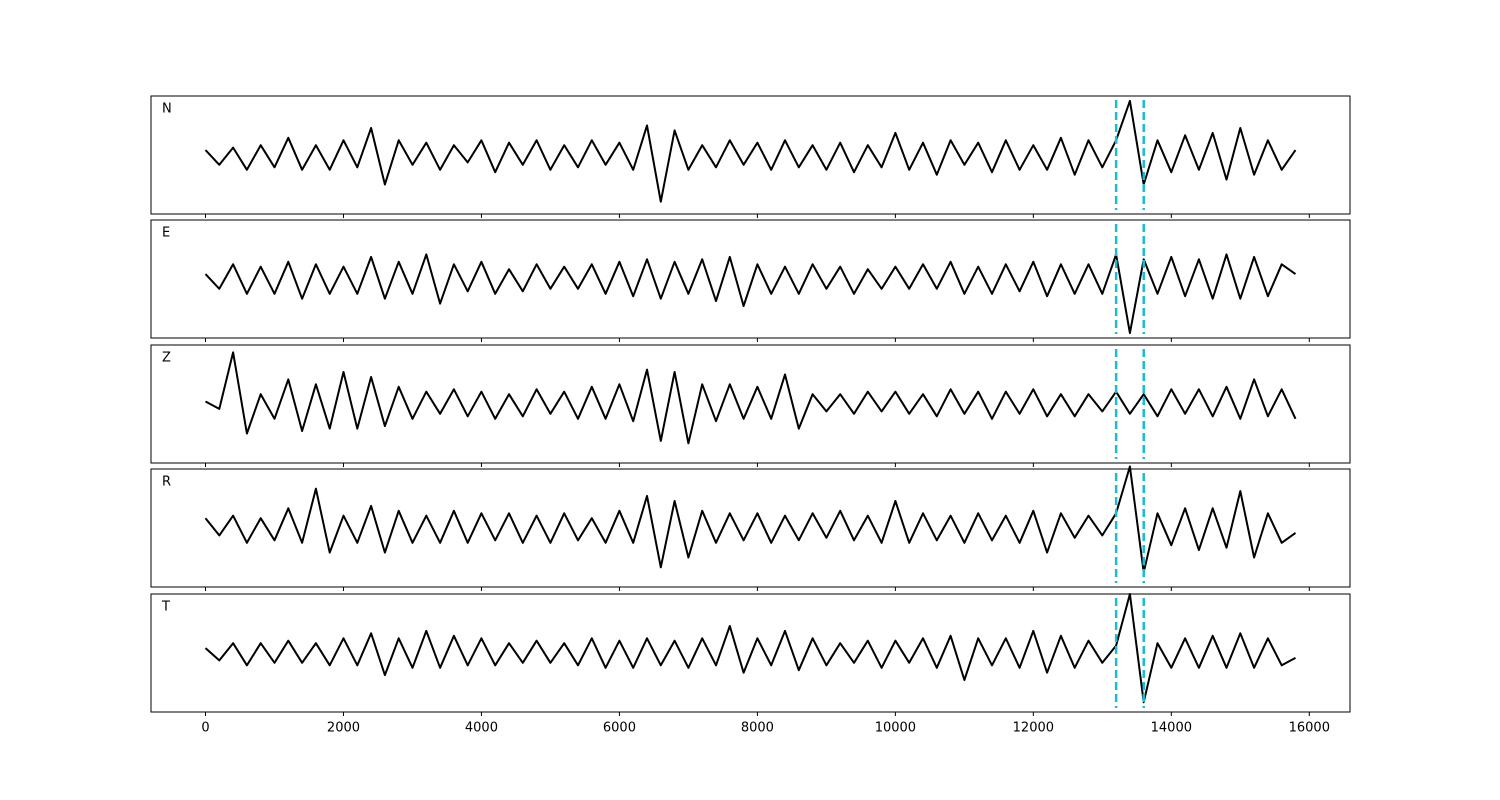  Describe the element at coordinates (343, 728) in the screenshot. I see `x-tick-label: 2000` at that location.